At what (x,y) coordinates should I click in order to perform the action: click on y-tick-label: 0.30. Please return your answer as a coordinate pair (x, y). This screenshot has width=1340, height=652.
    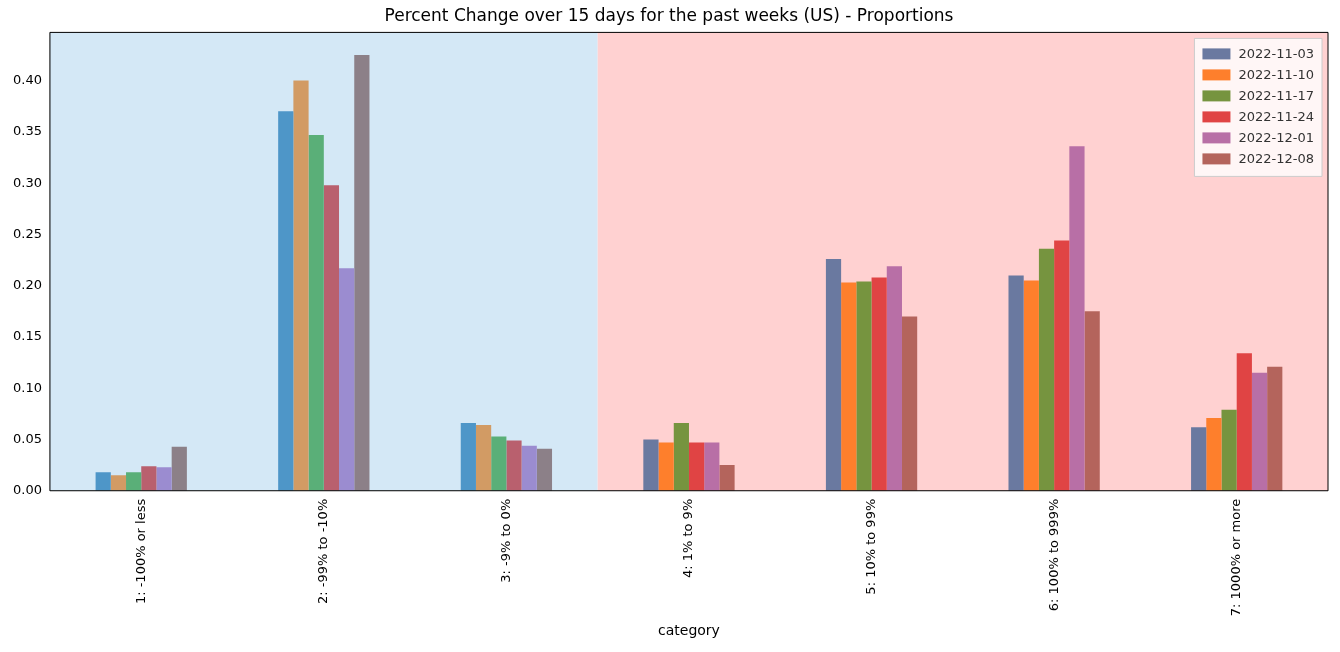
    Looking at the image, I should click on (27, 182).